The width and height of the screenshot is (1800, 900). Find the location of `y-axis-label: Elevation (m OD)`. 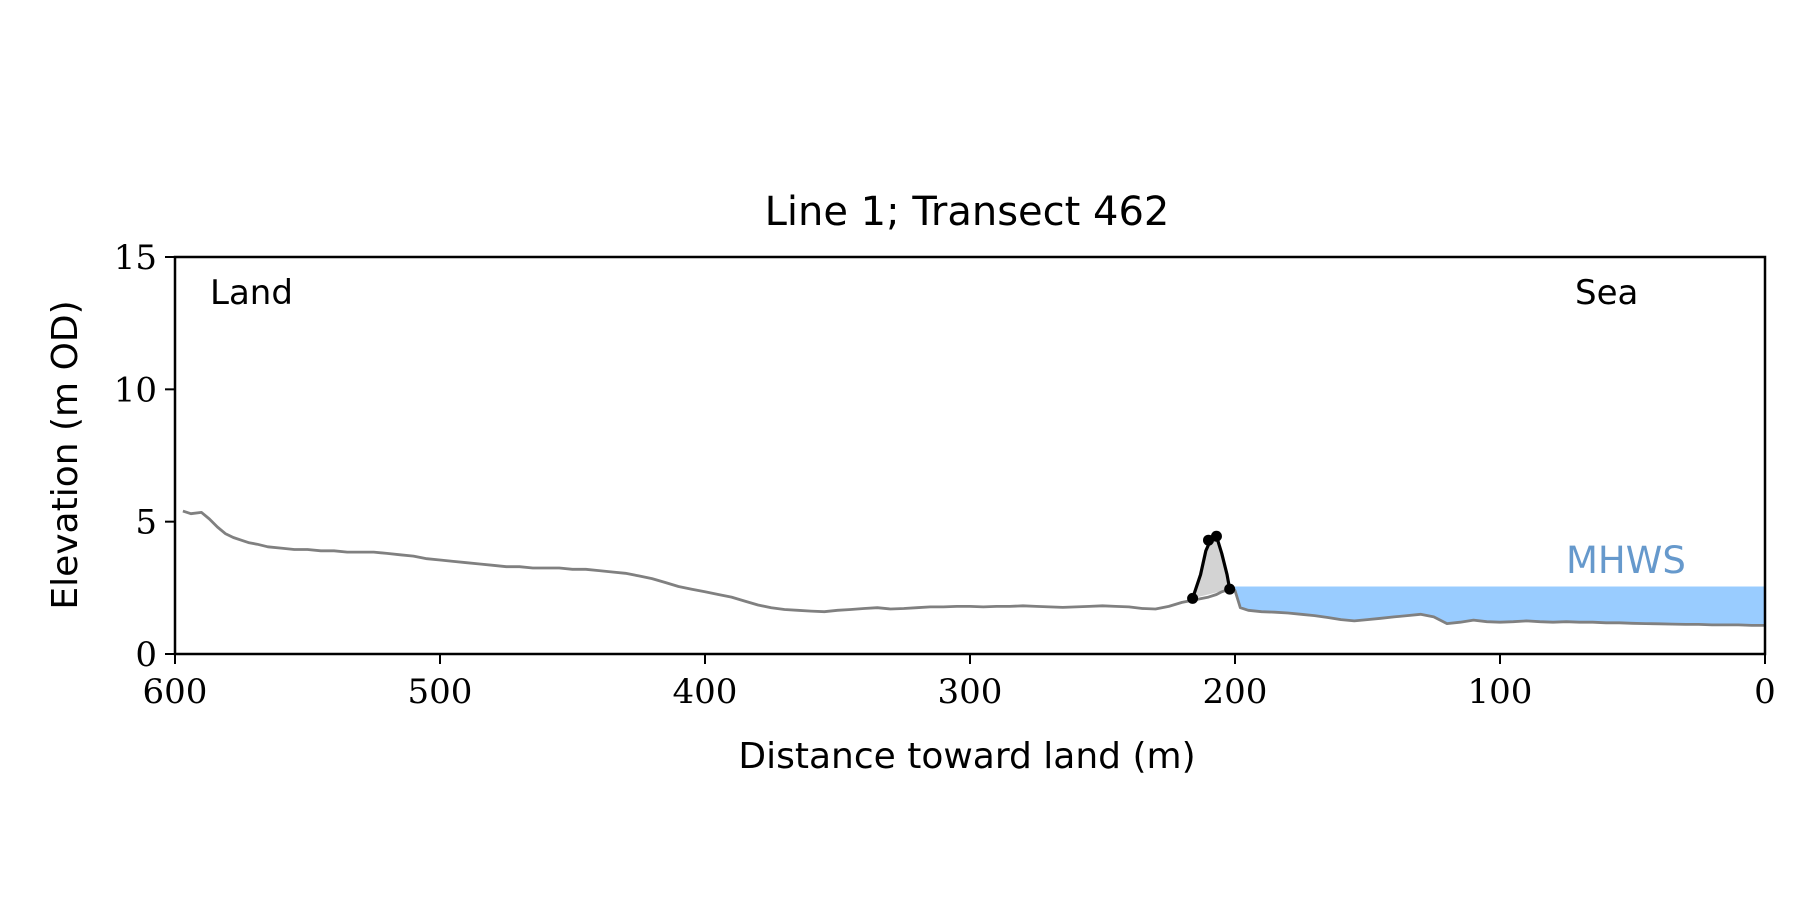

y-axis-label: Elevation (m OD) is located at coordinates (65, 454).